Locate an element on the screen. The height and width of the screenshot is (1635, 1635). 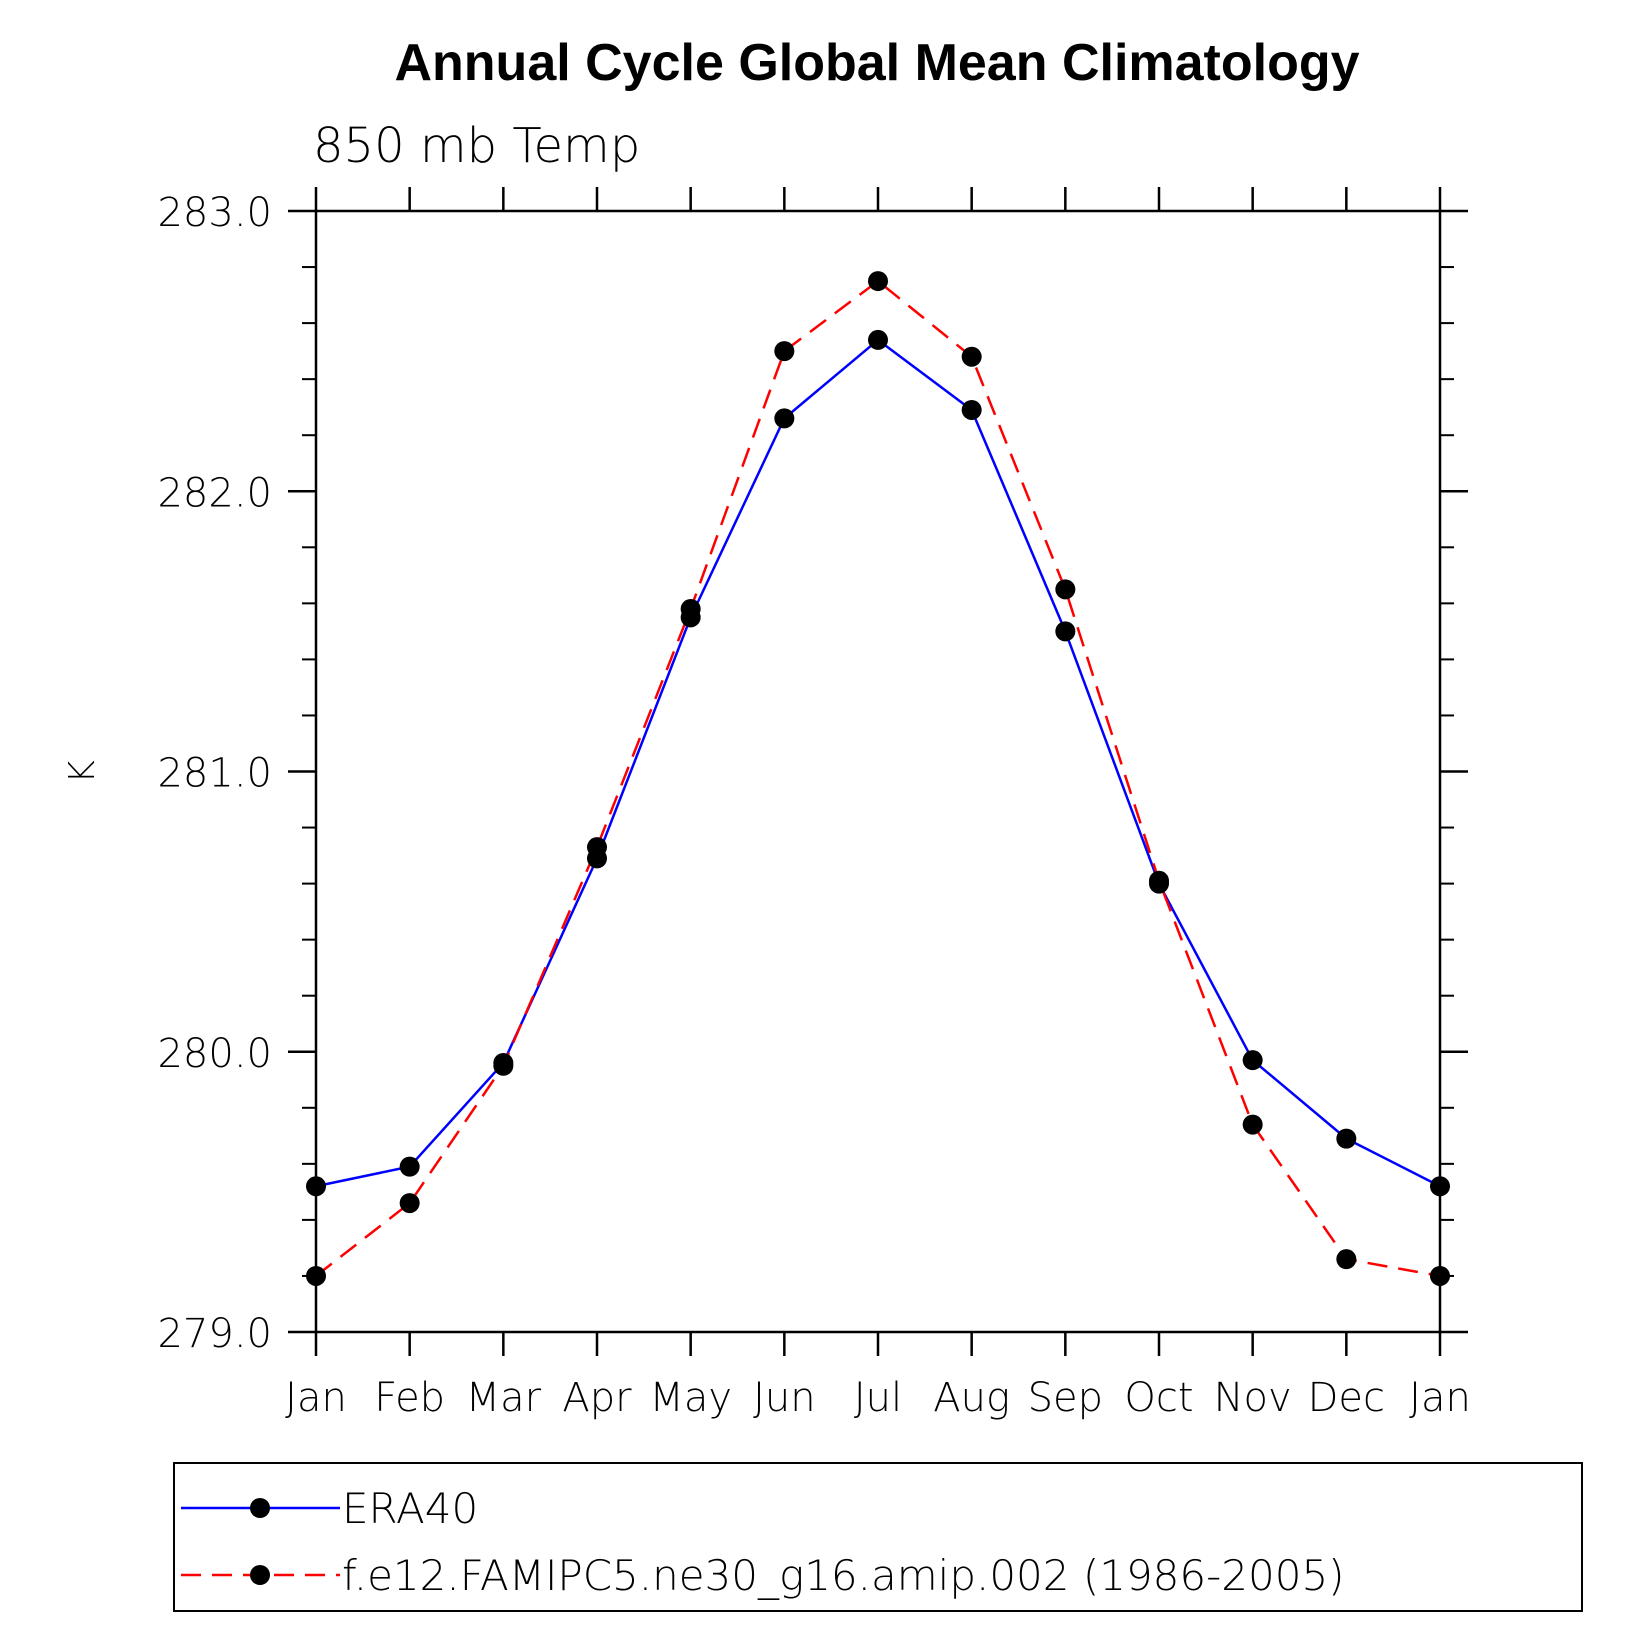
chart-subtitle: 850 mb Temp is located at coordinates (476, 146).